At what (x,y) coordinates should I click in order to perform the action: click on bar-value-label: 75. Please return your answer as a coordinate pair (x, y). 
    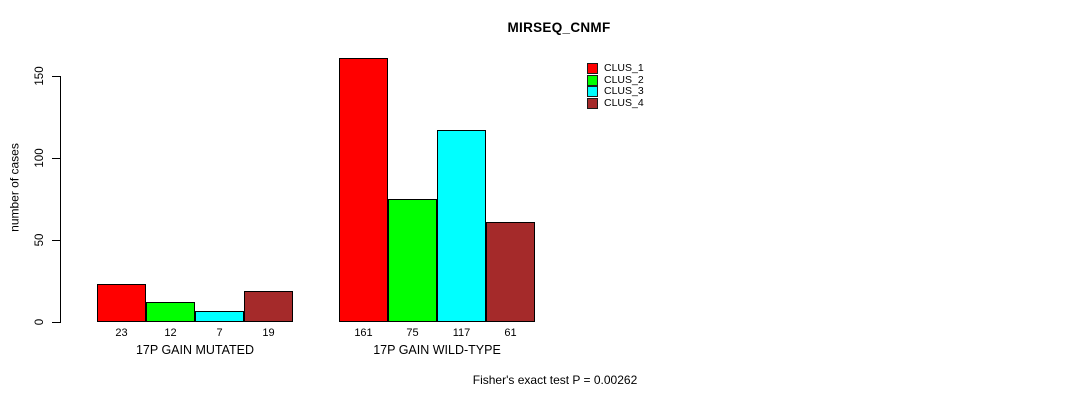
    Looking at the image, I should click on (412, 333).